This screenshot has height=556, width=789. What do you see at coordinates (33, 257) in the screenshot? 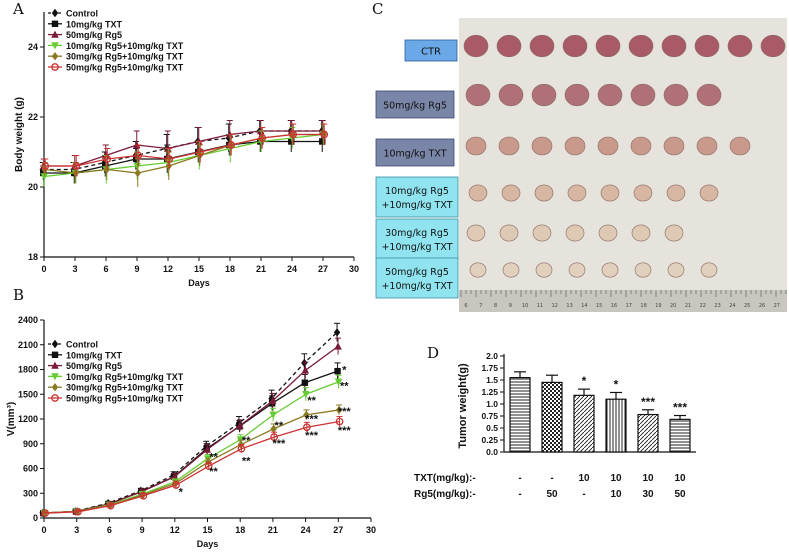
I see `y-tick-label: 18` at bounding box center [33, 257].